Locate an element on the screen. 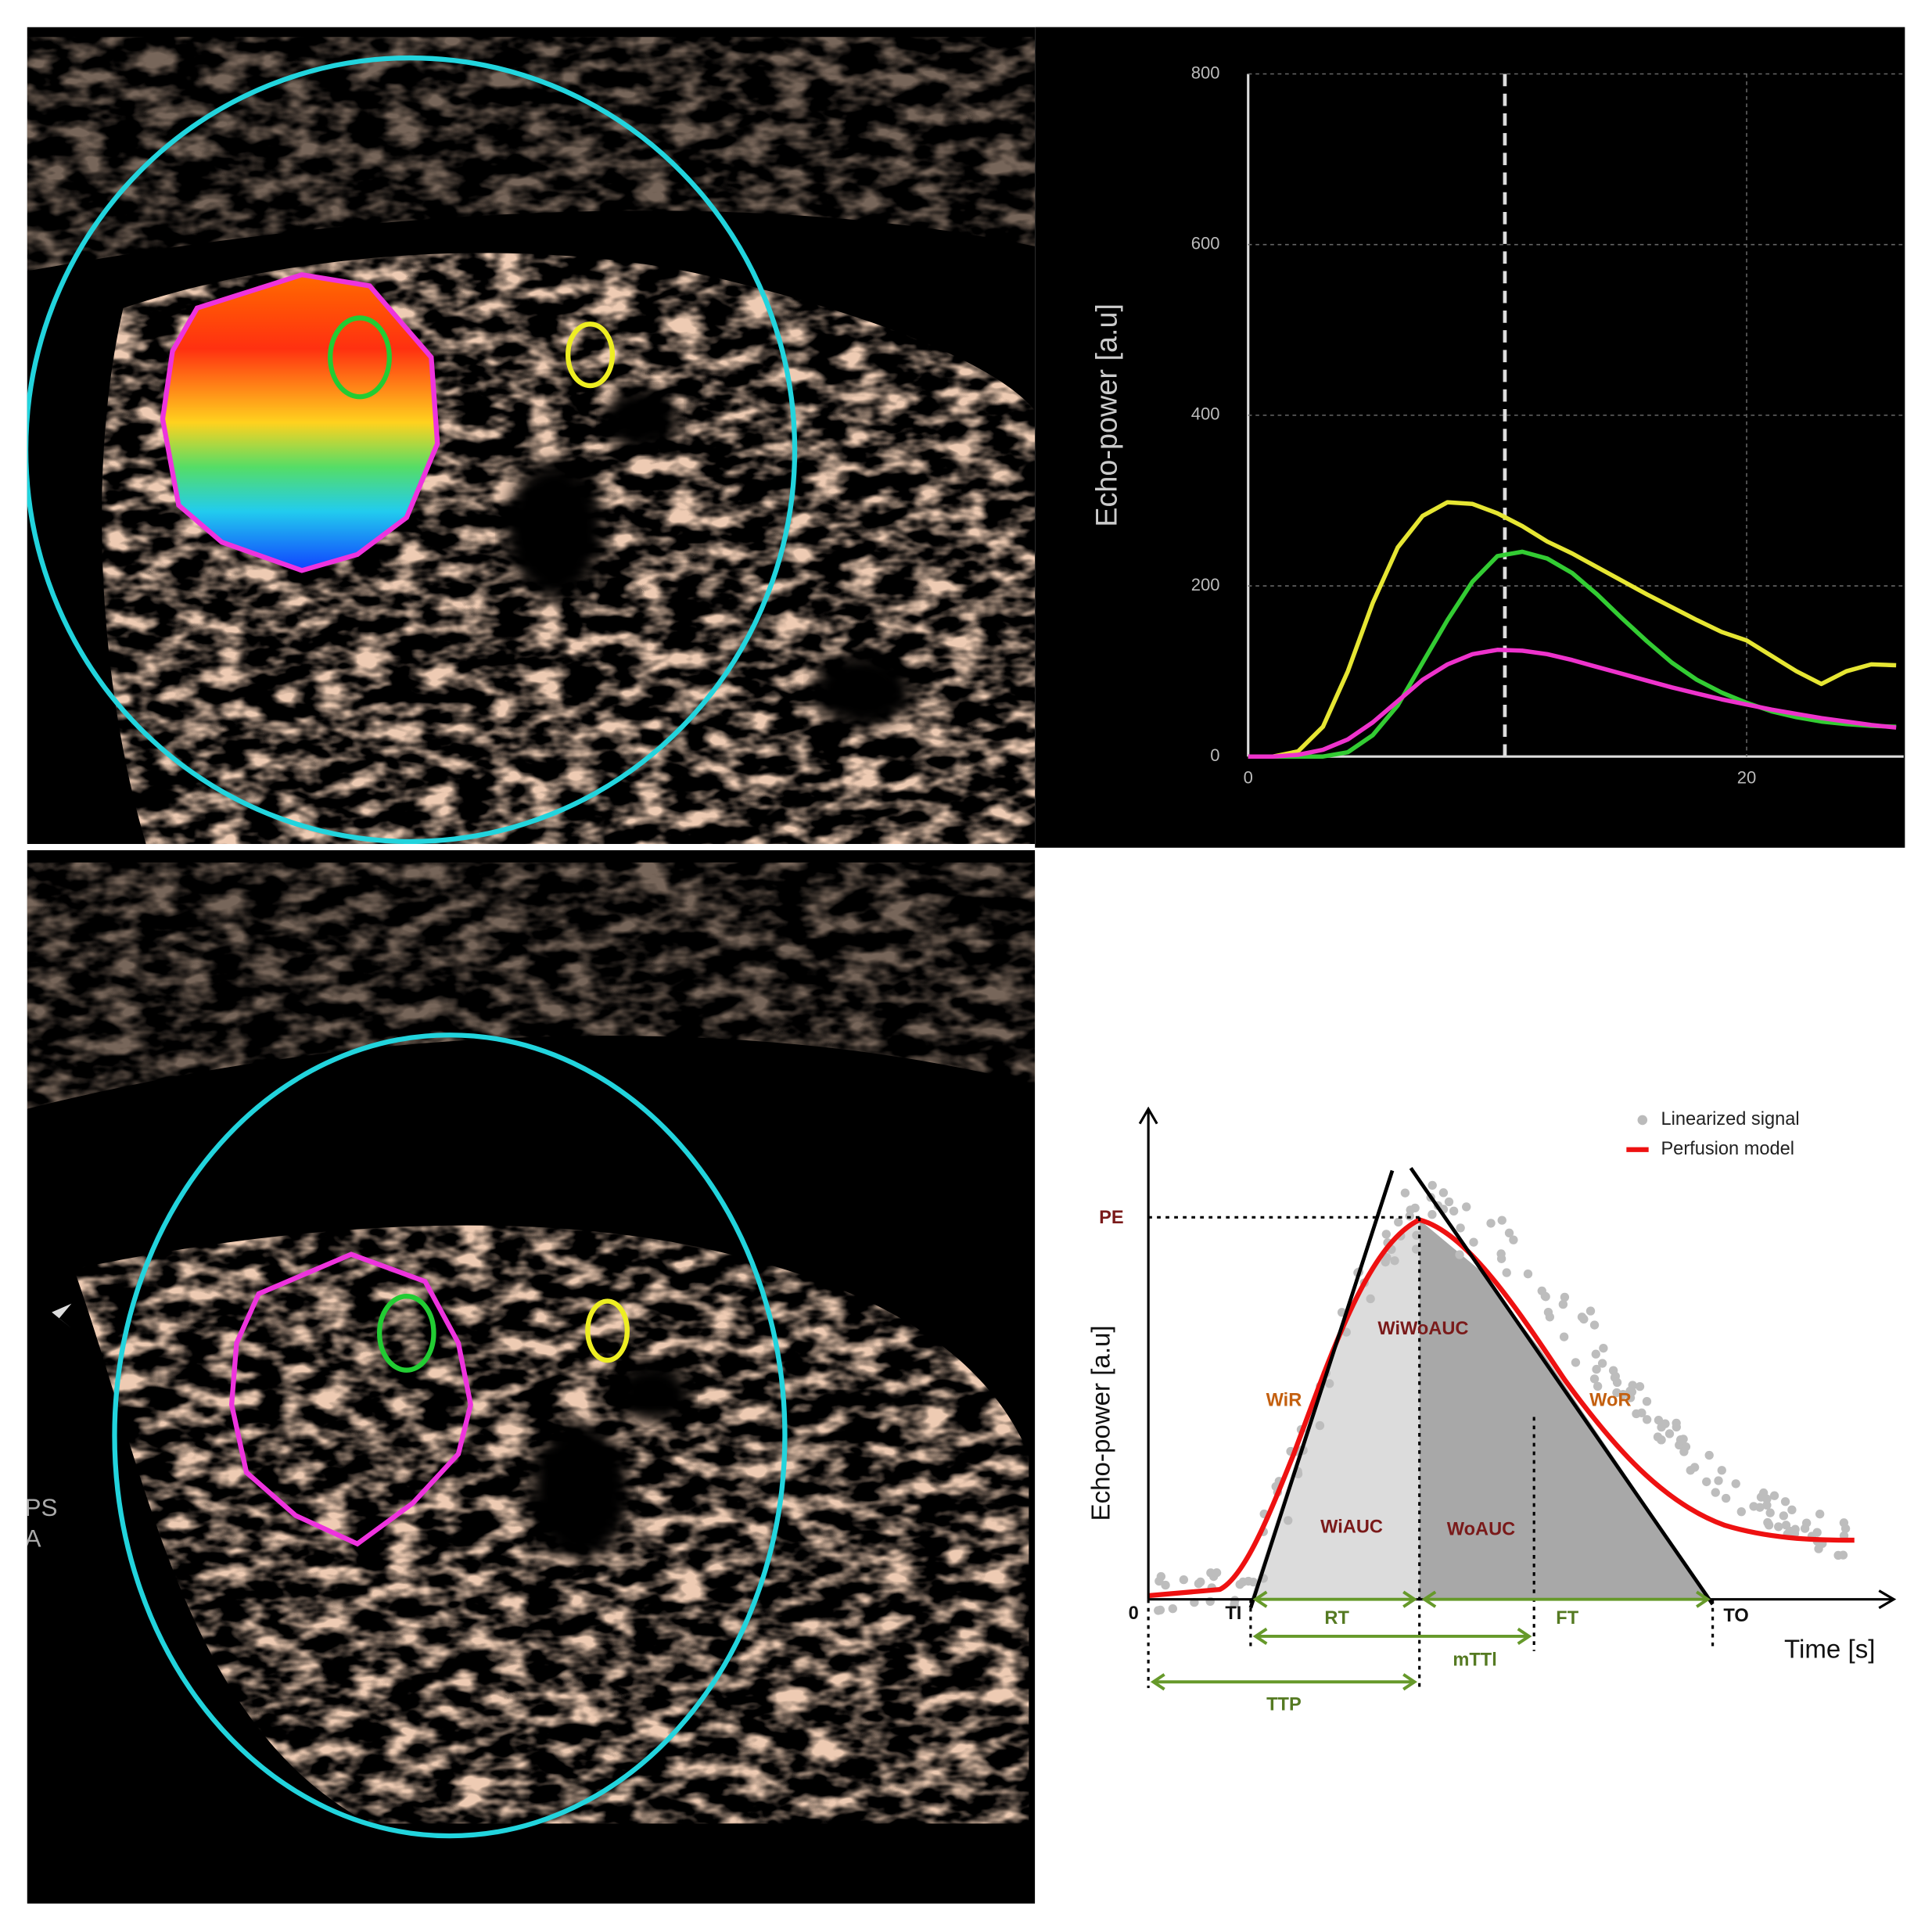  x-axis-title: Time [s] is located at coordinates (1830, 1650).